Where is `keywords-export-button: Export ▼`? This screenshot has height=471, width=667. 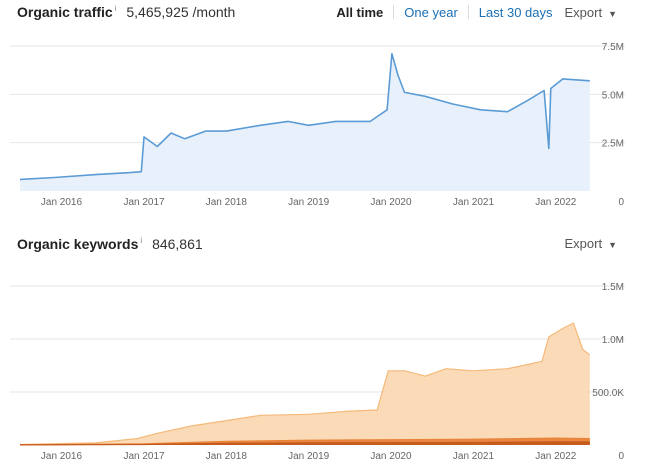
keywords-export-button: Export ▼ is located at coordinates (591, 243).